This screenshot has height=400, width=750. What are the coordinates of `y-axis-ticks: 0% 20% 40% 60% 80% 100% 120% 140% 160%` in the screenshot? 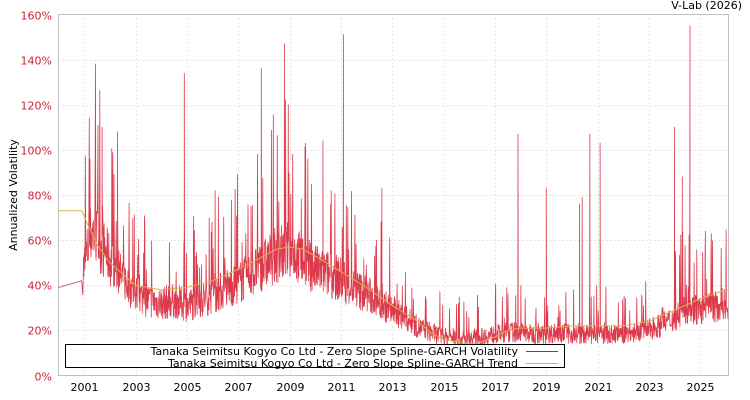 It's located at (36, 197).